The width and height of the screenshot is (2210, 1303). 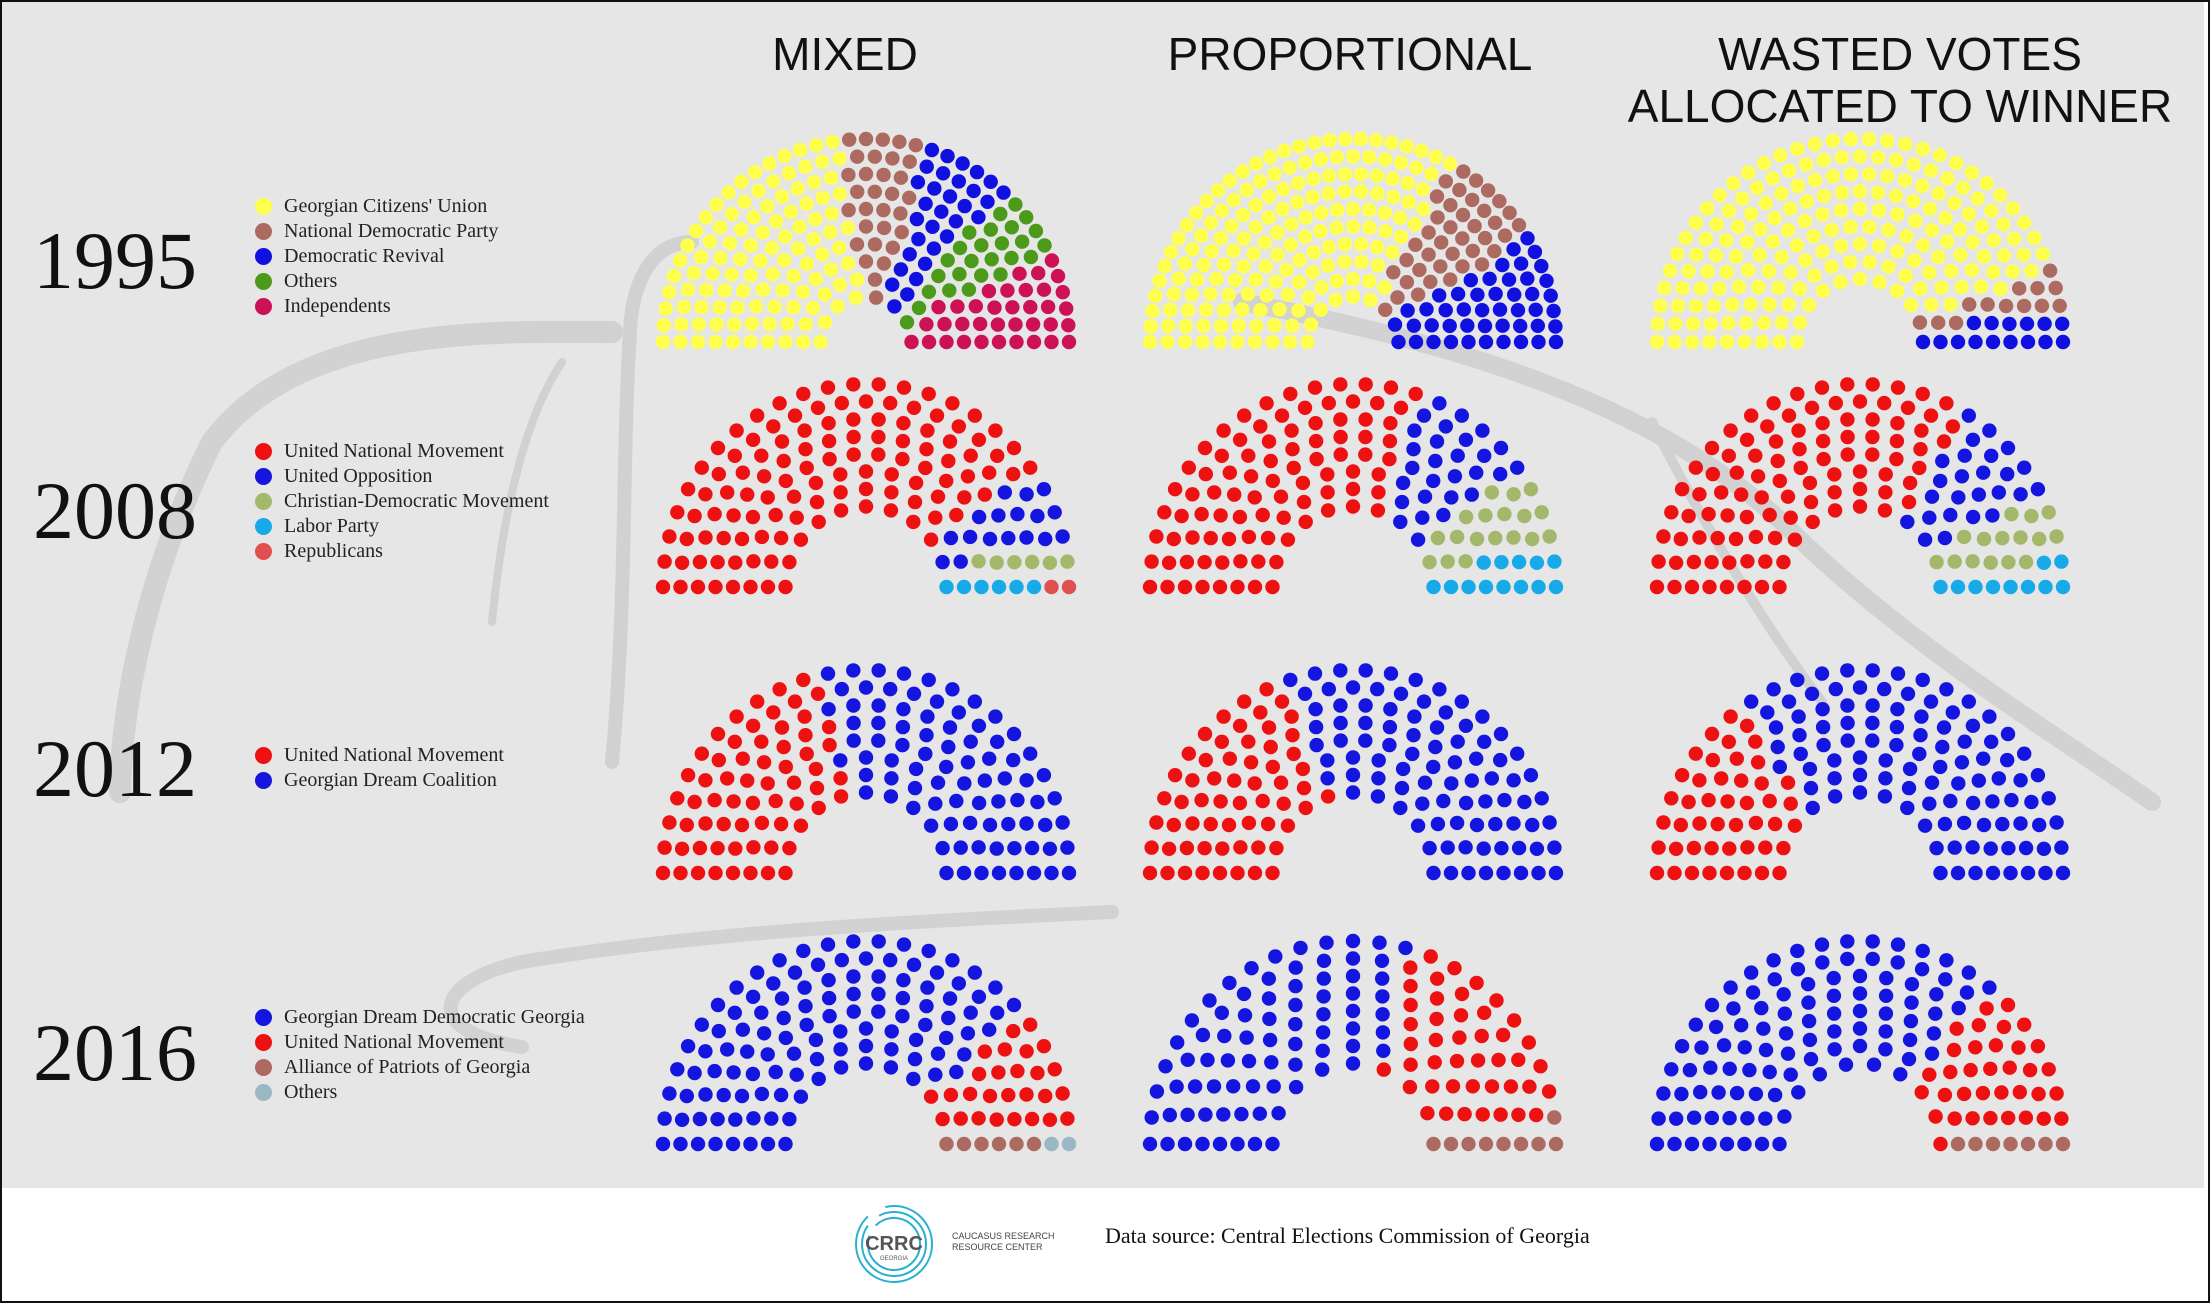 I want to click on parliament-chart-2008-mixed, so click(x=866, y=486).